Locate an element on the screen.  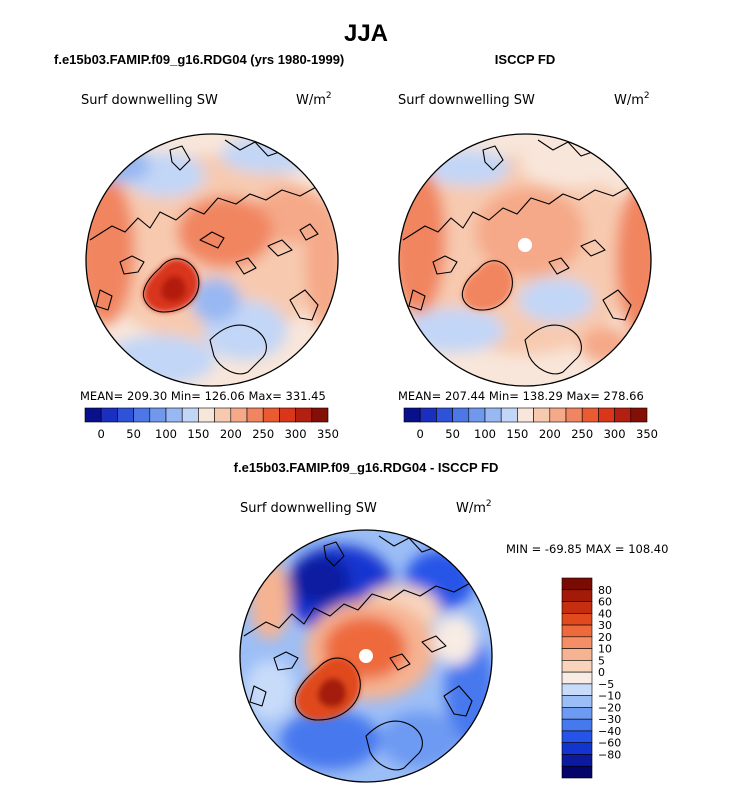
panel-model-map-outline is located at coordinates (212, 260).